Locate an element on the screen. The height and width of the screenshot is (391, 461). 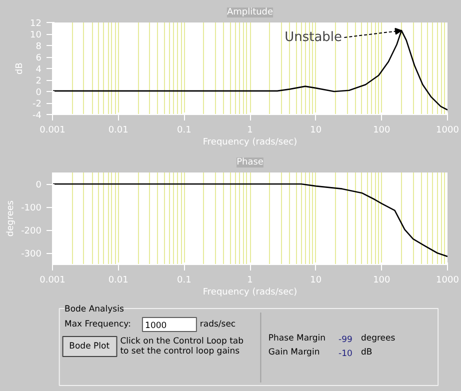
text: dB is located at coordinates (366, 353).